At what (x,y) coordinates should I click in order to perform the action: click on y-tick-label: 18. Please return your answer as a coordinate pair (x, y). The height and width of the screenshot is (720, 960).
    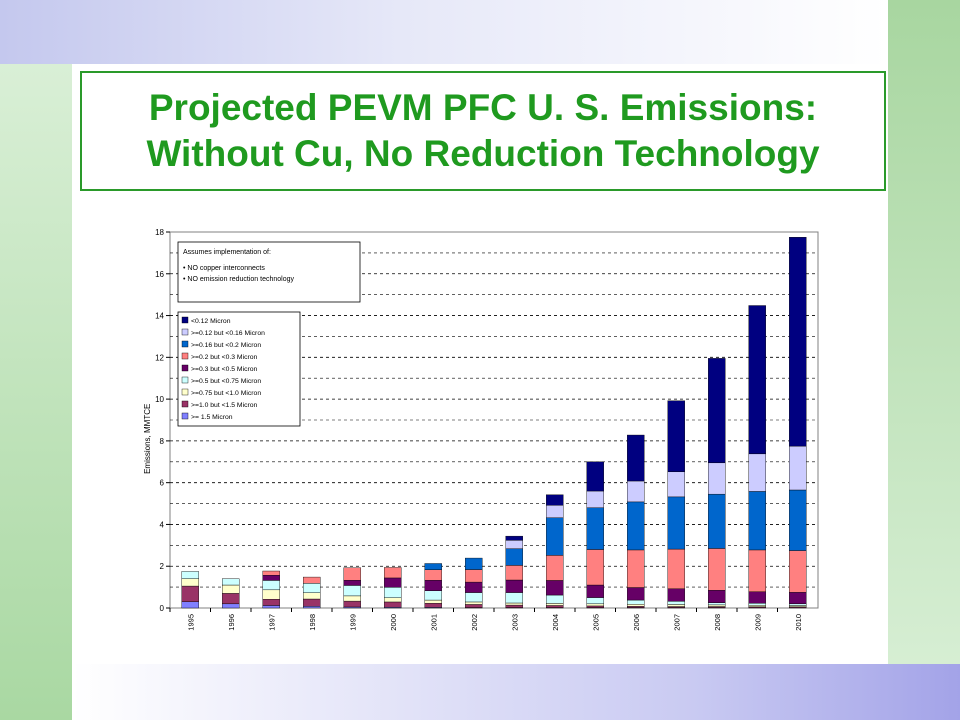
    Looking at the image, I should click on (159, 232).